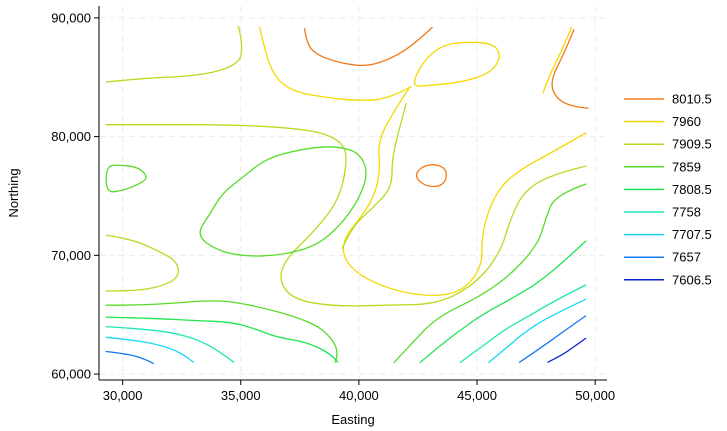 Image resolution: width=727 pixels, height=431 pixels. I want to click on x-tick-label: 40,000, so click(359, 395).